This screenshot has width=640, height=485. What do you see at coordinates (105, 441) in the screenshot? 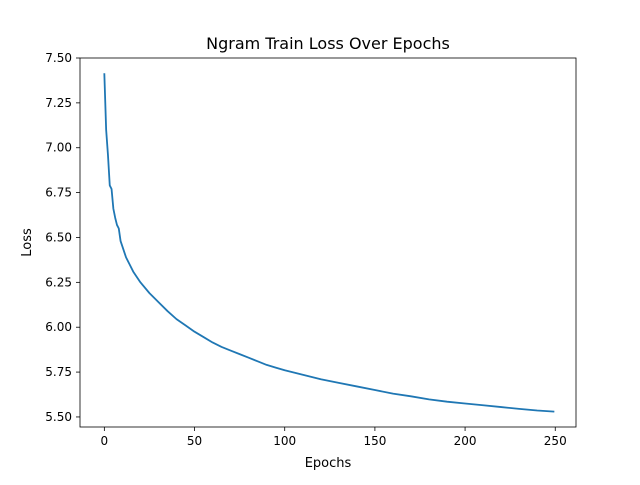
I see `x-tick-label: 0` at bounding box center [105, 441].